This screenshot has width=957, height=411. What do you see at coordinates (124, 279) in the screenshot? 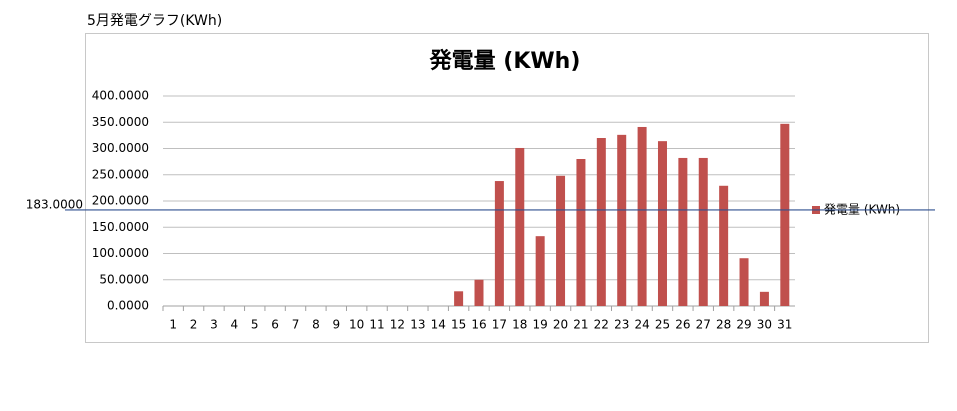
I see `y-tick-label: 50.0000` at bounding box center [124, 279].